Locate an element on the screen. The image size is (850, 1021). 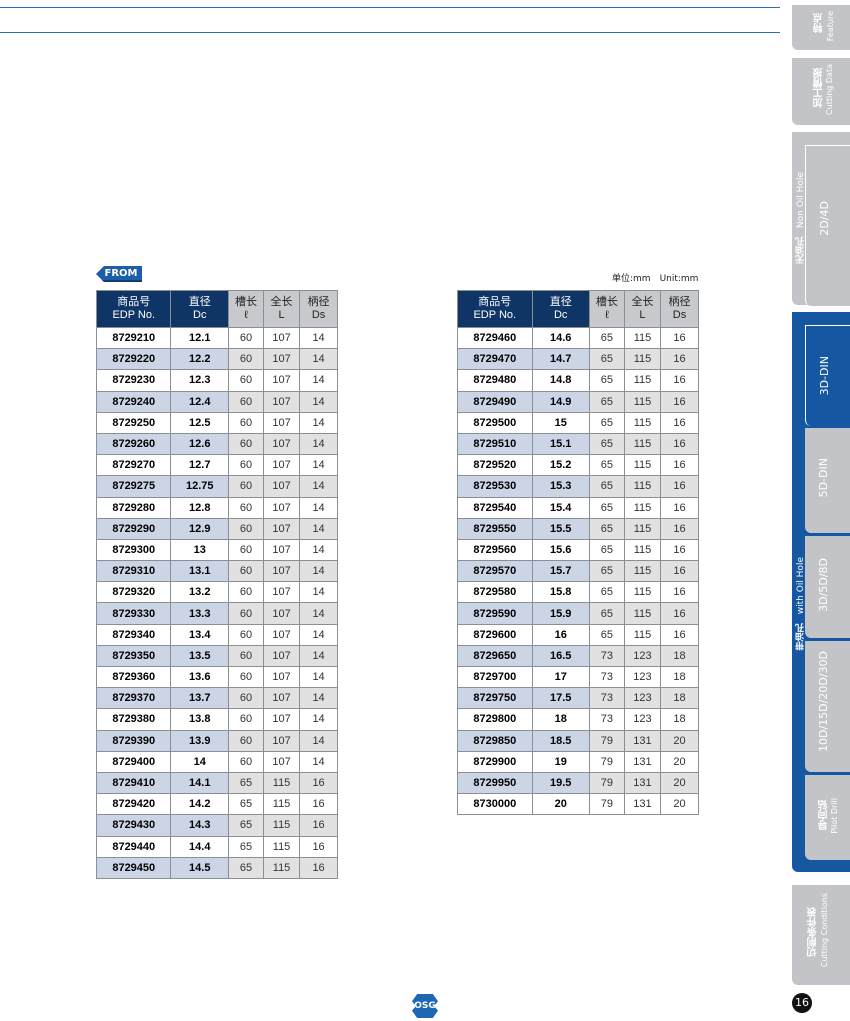
table-row: 8729310 13.1 60 107 14 is located at coordinates (216, 571).